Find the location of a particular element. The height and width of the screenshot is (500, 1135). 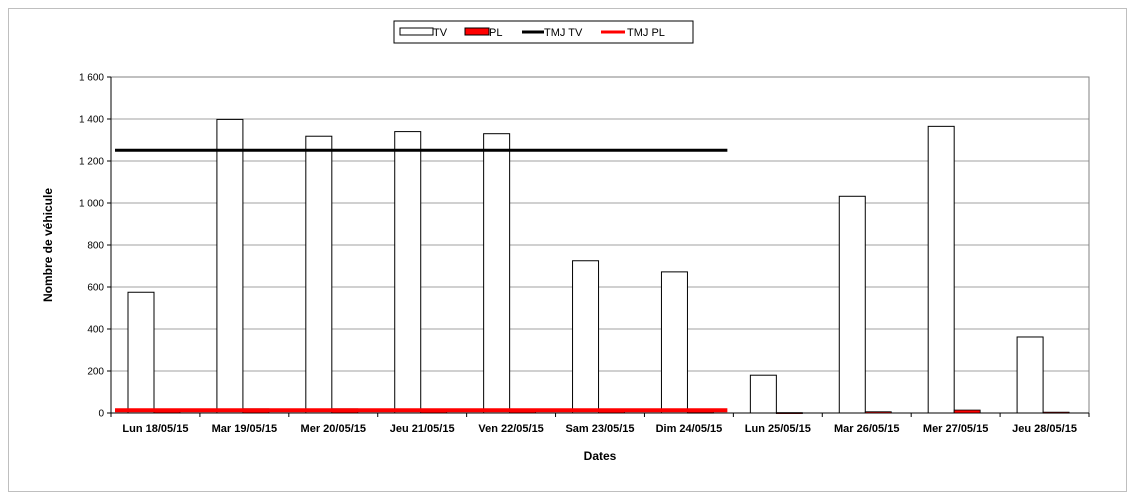

legend-swatch-tv is located at coordinates (416, 31).